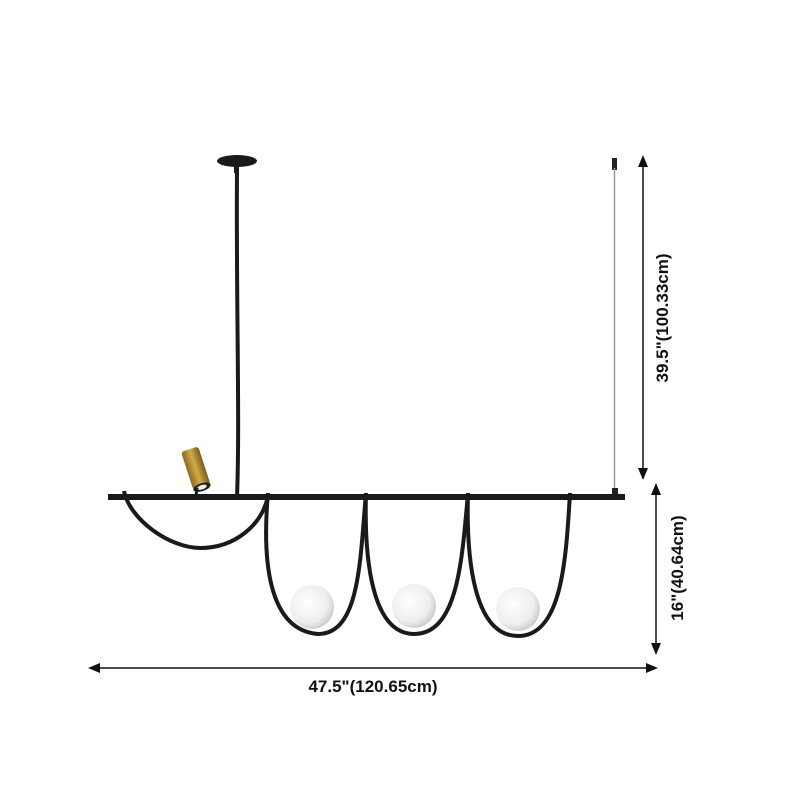 Image resolution: width=800 pixels, height=800 pixels. Describe the element at coordinates (677, 567) in the screenshot. I see `fixture-height-label: 16"(40.64cm)` at that location.